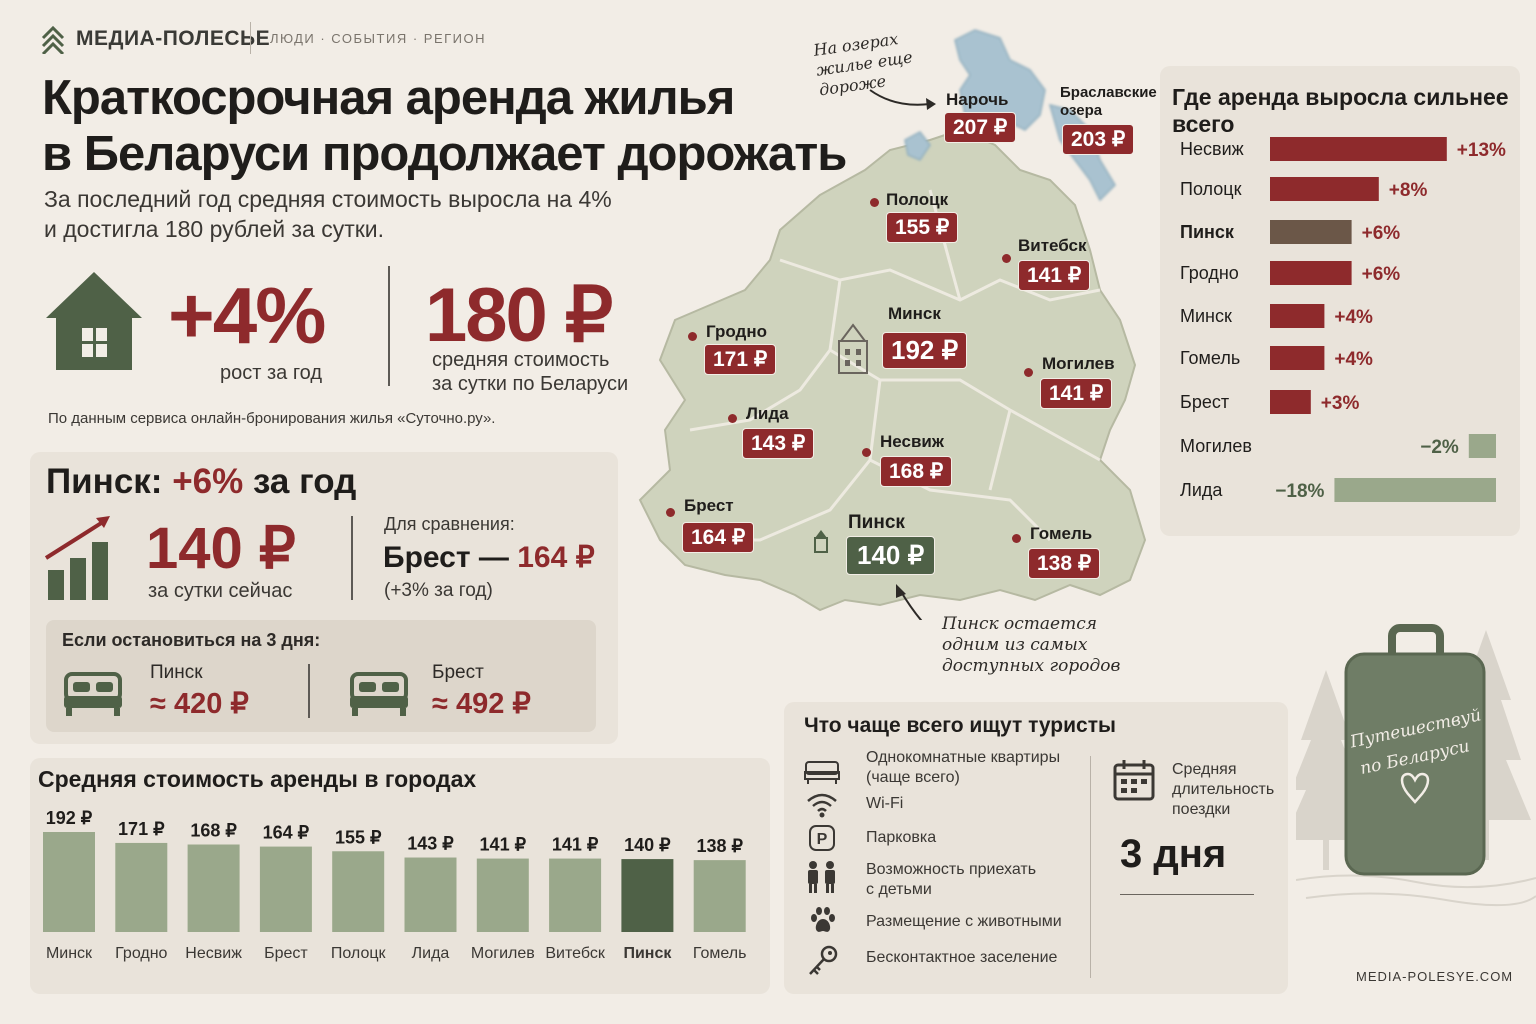 Image resolution: width=1536 pixels, height=1024 pixels. Describe the element at coordinates (917, 199) in the screenshot. I see `map-city-name-polotsk: Полоцк` at that location.